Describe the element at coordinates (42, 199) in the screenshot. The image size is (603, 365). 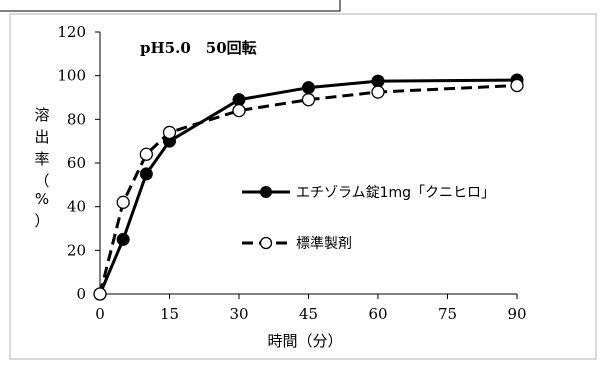
I see `y-axis-label-char: %` at that location.